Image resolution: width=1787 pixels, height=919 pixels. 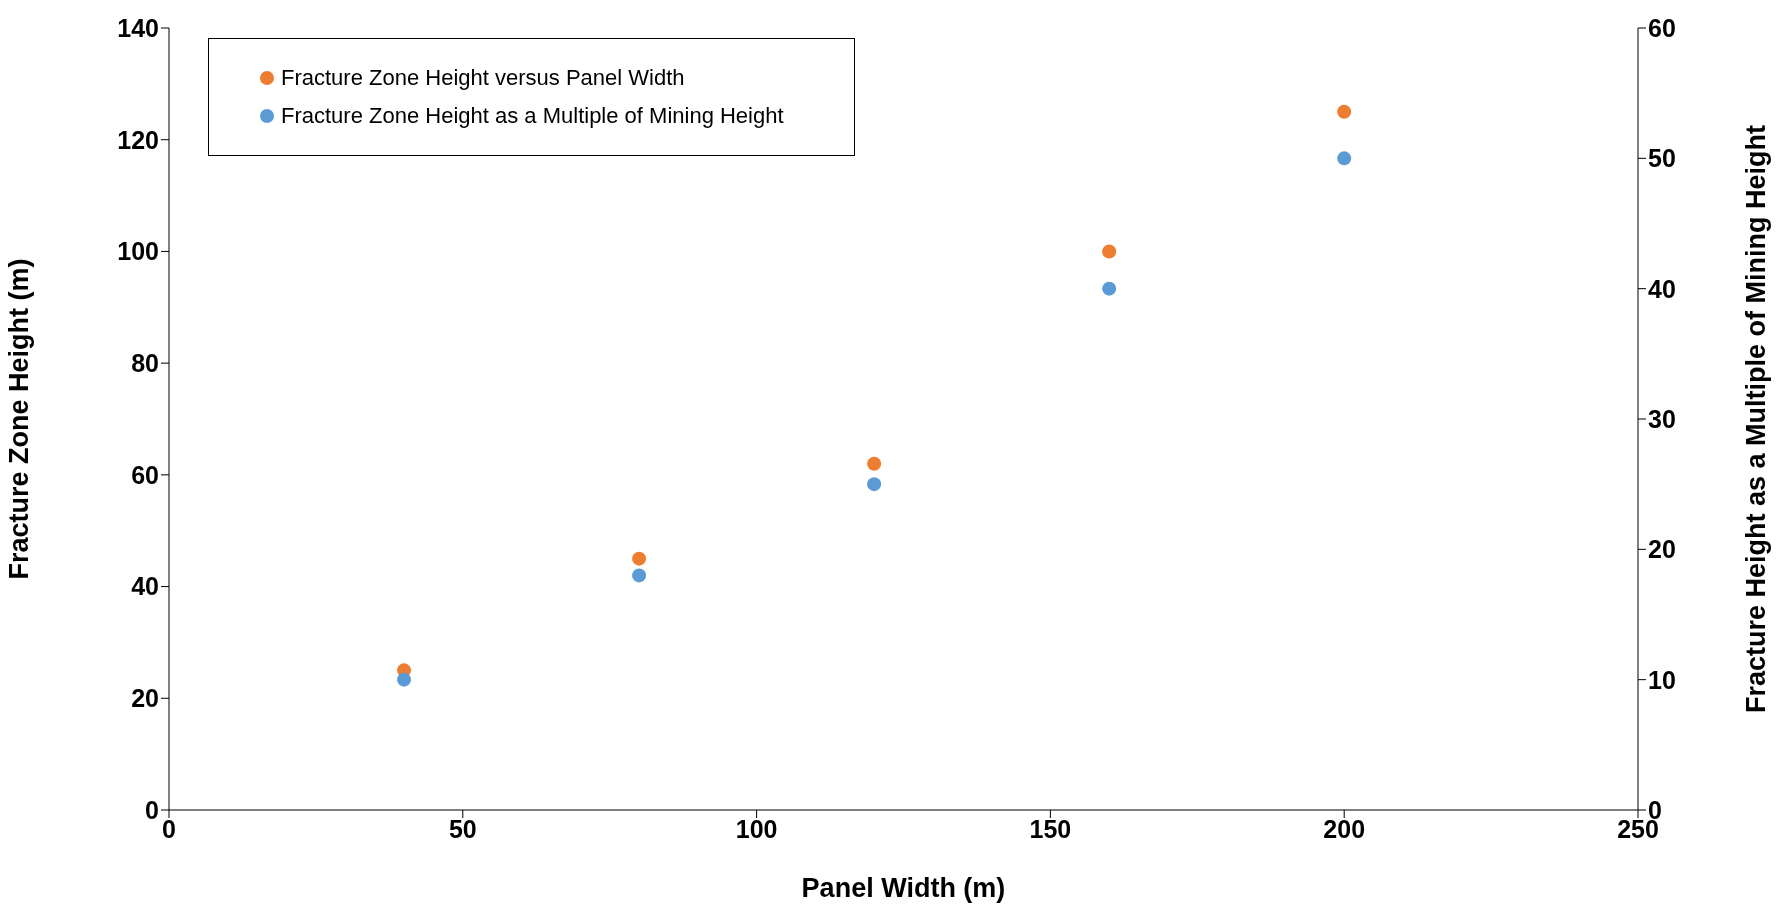 What do you see at coordinates (1662, 418) in the screenshot?
I see `y2-tick-label: 30` at bounding box center [1662, 418].